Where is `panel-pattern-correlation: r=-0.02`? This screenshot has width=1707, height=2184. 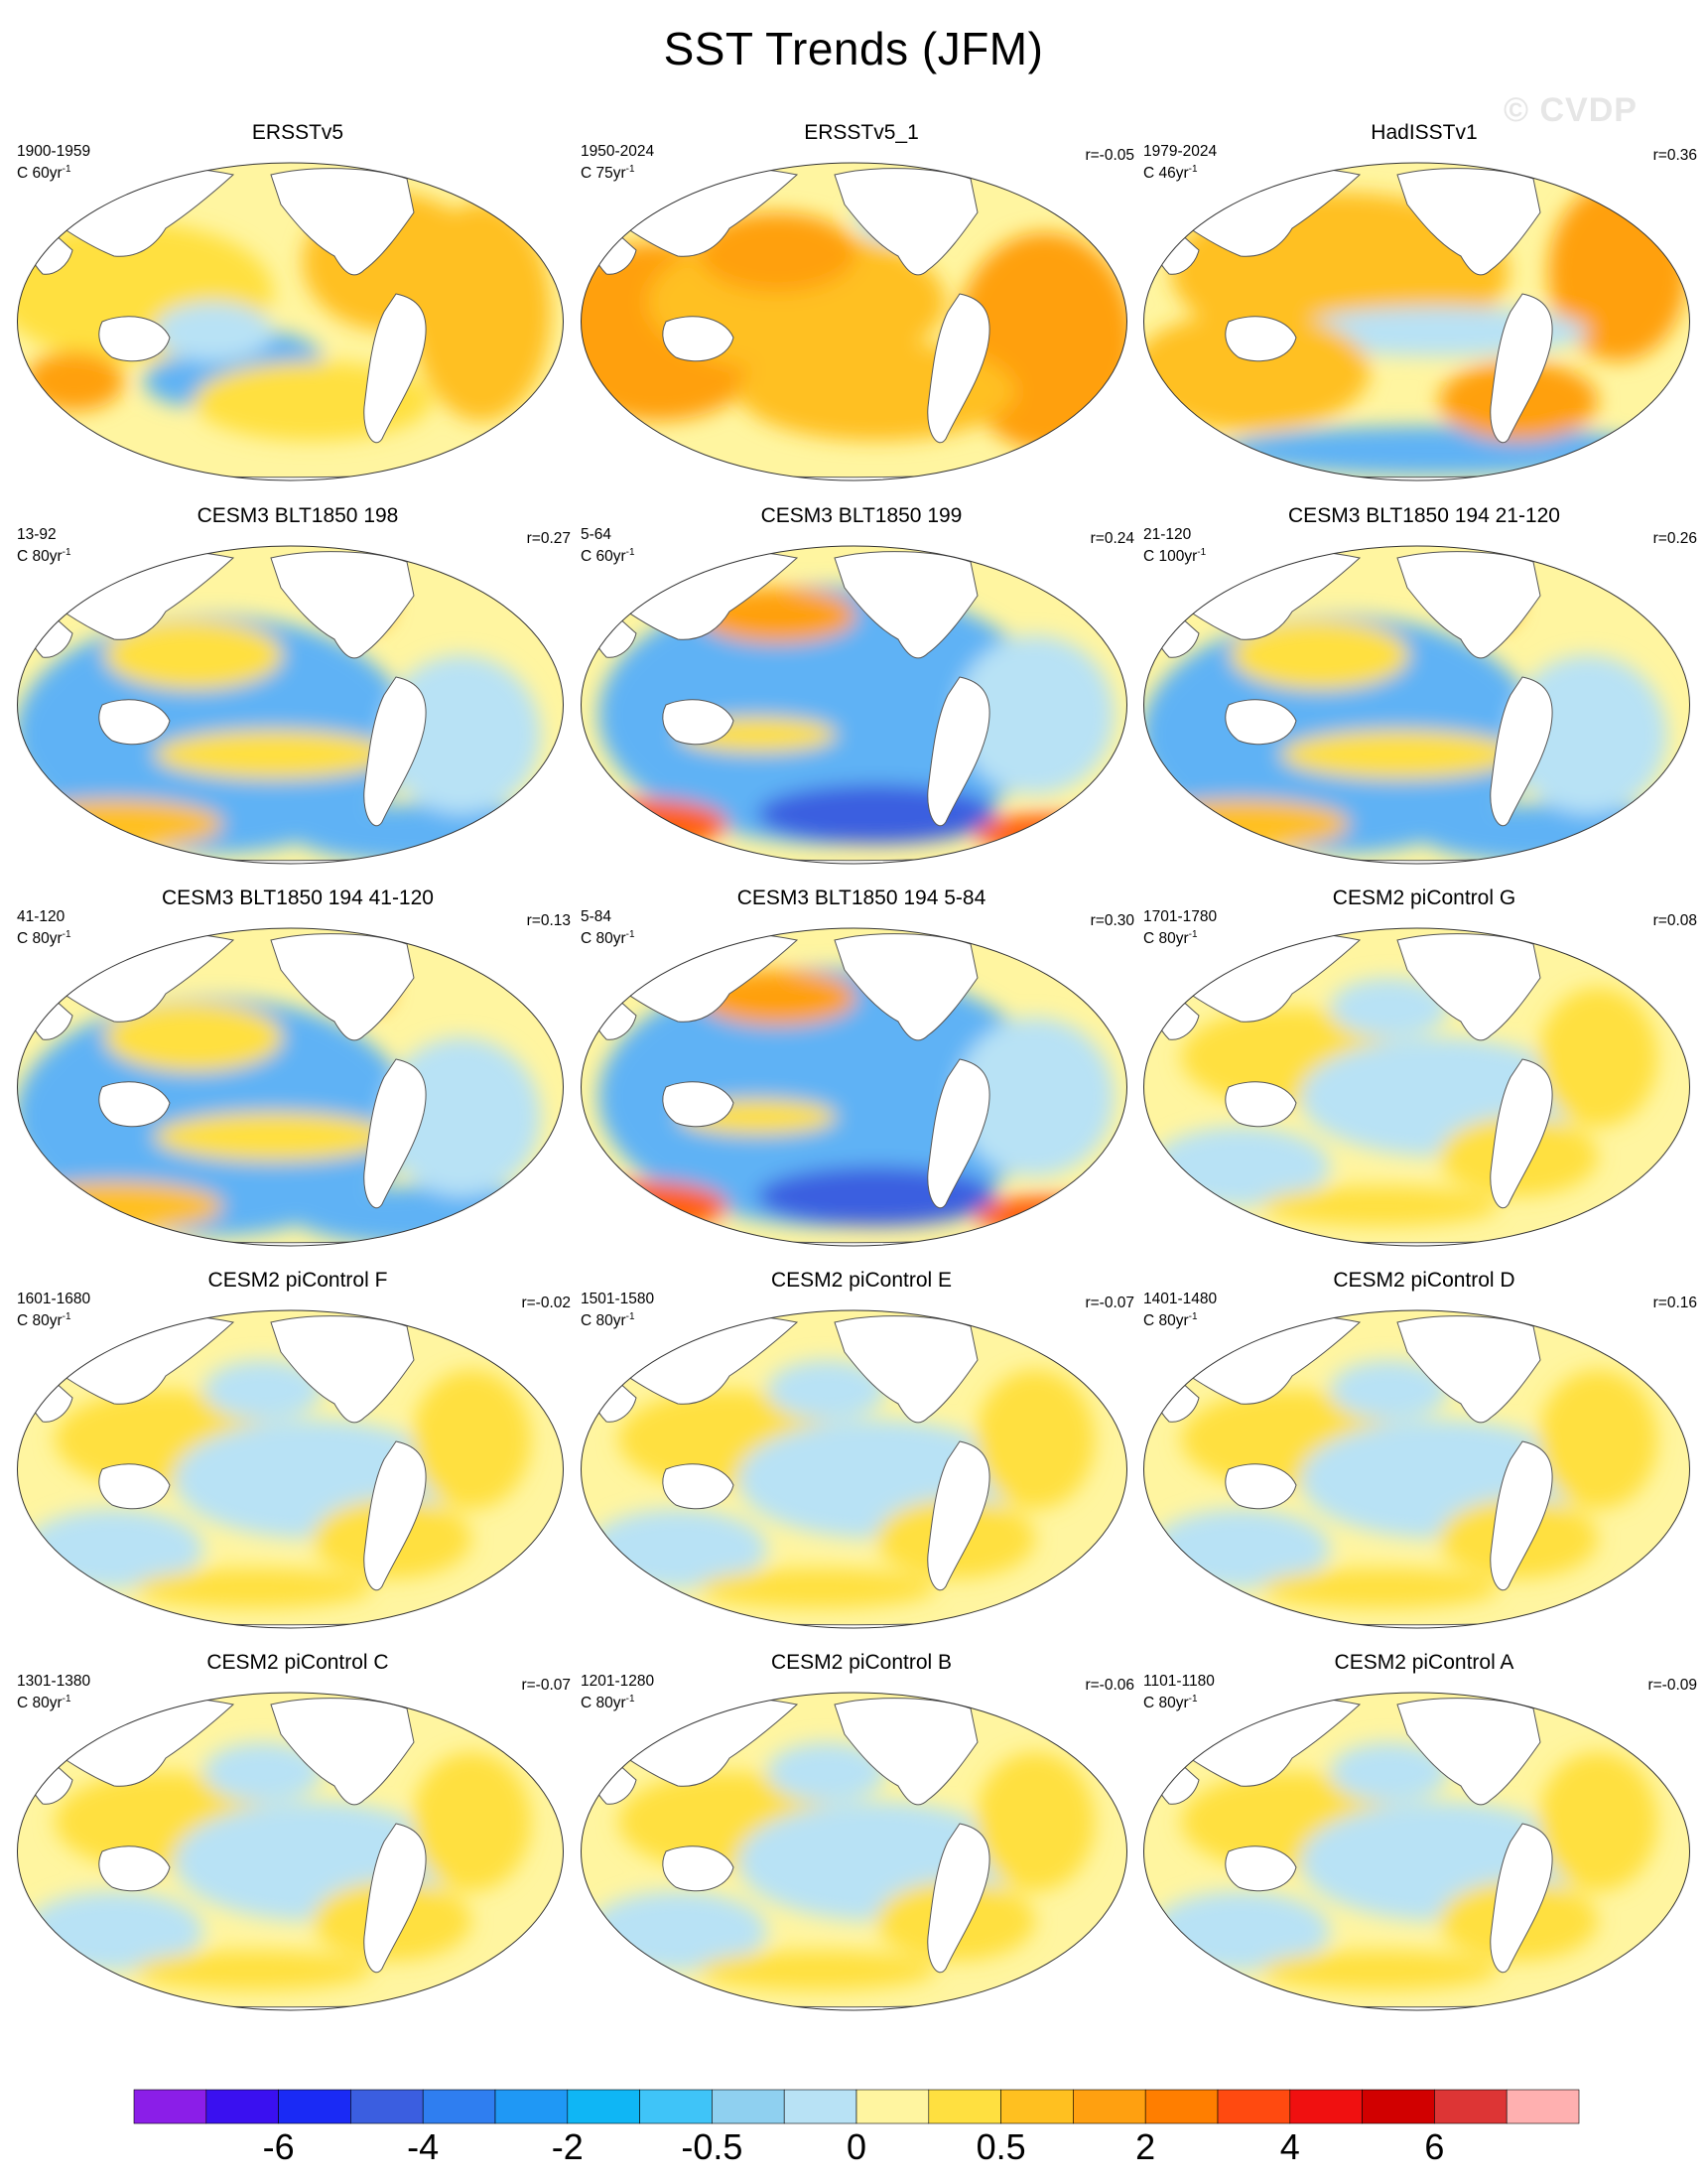
panel-pattern-correlation: r=-0.02 is located at coordinates (546, 1303).